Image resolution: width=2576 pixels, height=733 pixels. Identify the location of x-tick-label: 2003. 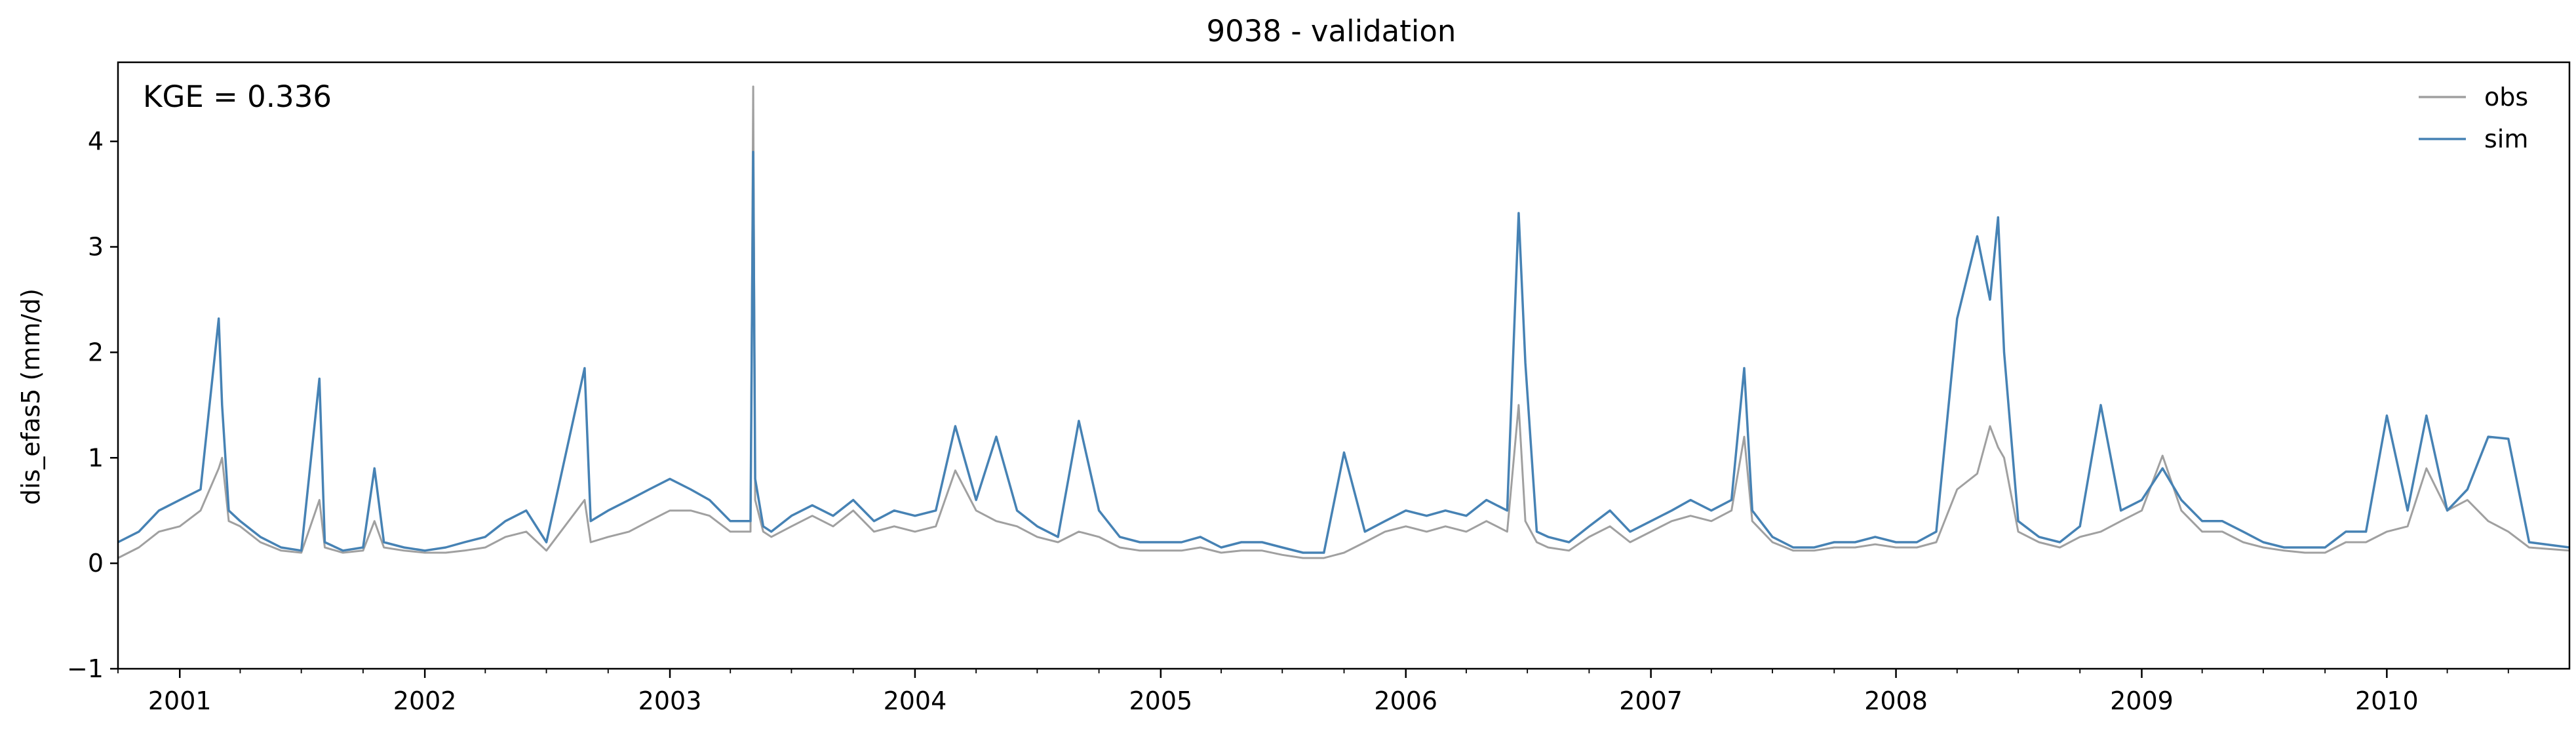
(670, 700).